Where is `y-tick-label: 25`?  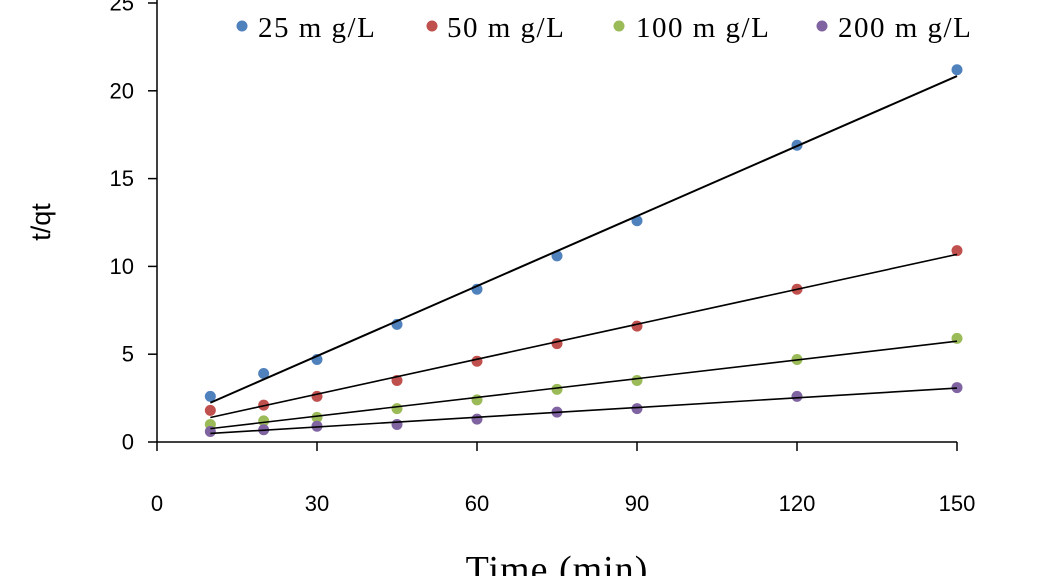
y-tick-label: 25 is located at coordinates (122, 8).